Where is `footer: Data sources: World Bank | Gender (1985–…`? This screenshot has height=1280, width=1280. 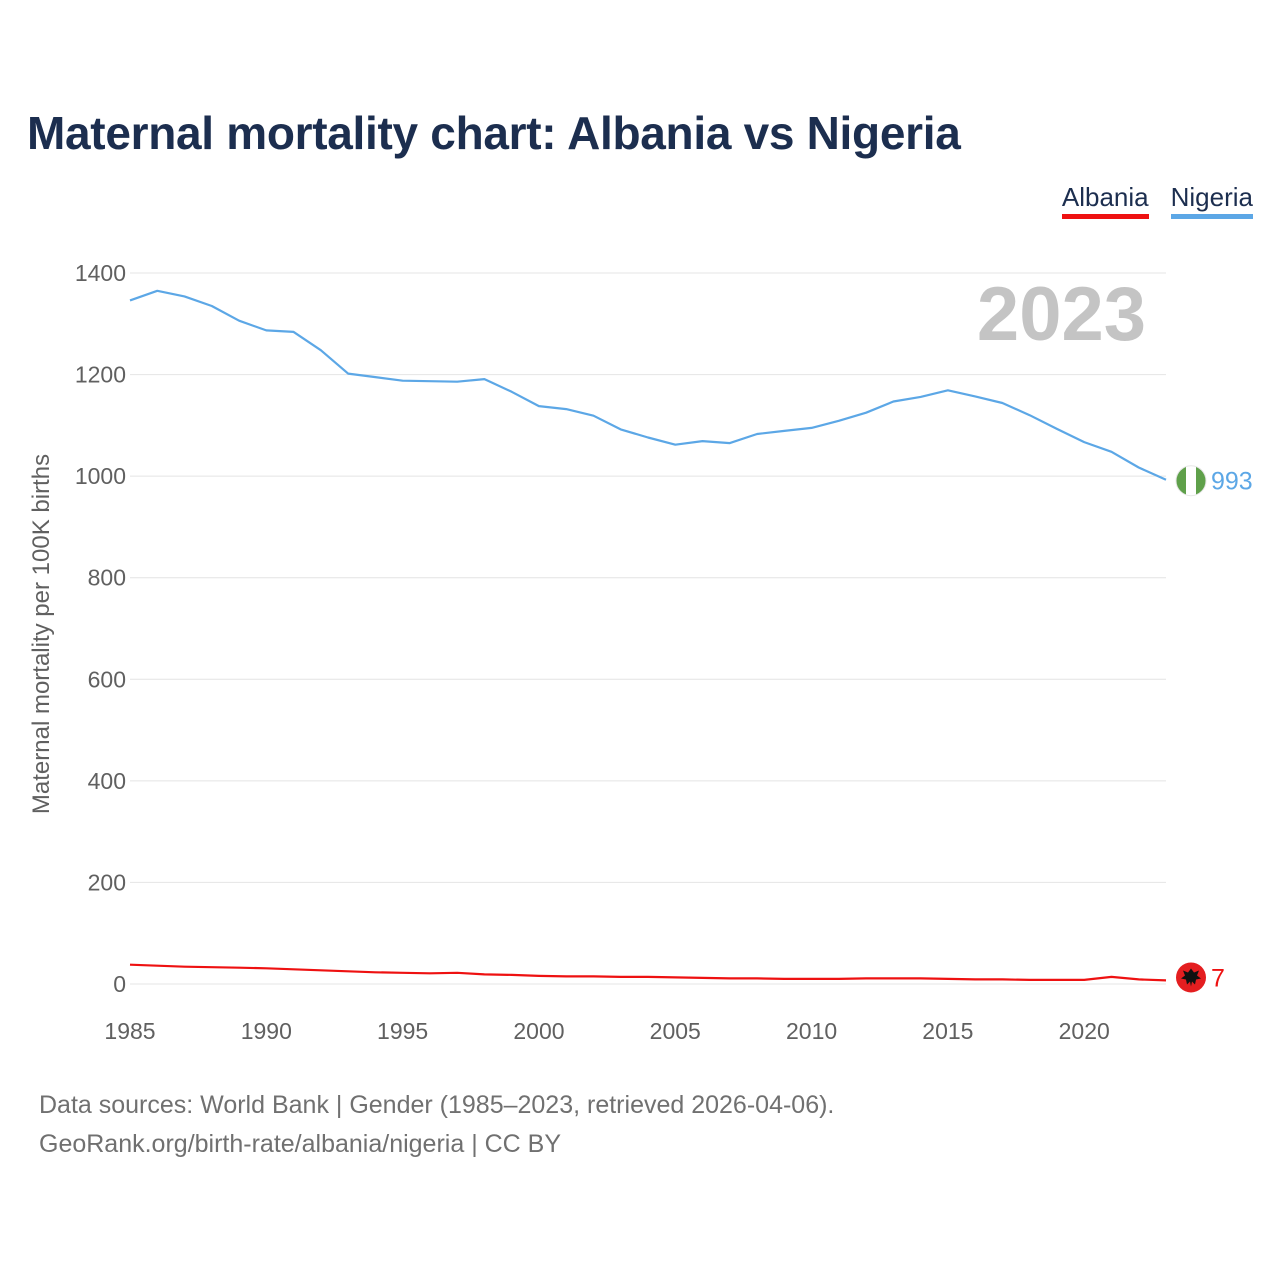
footer: Data sources: World Bank | Gender (1985–… is located at coordinates (436, 1125).